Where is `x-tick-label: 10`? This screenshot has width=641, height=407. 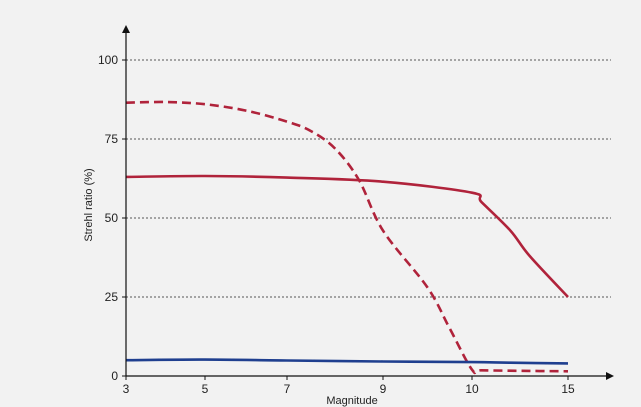 x-tick-label: 10 is located at coordinates (472, 389).